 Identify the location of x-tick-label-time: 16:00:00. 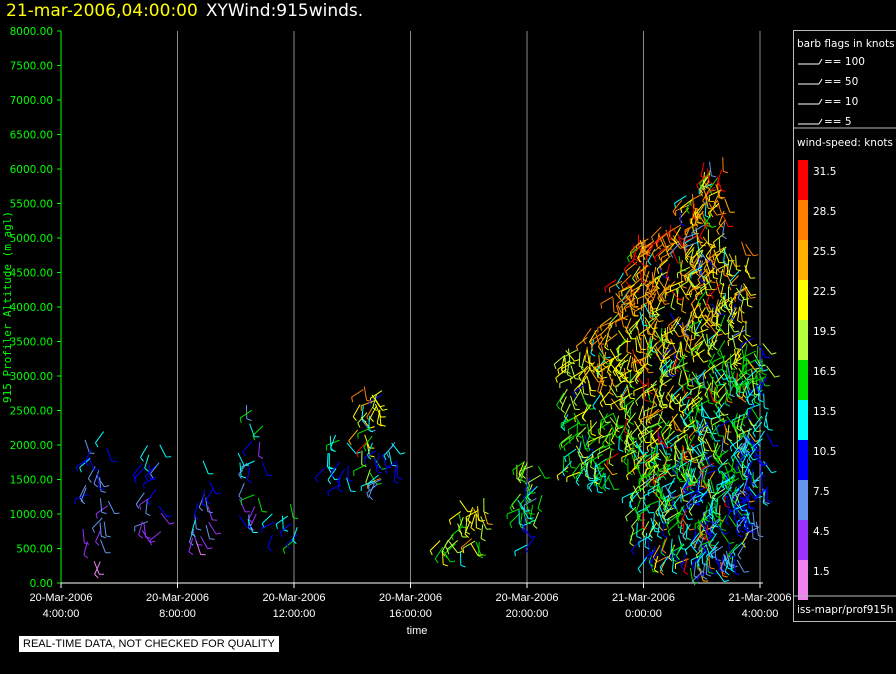
(410, 614).